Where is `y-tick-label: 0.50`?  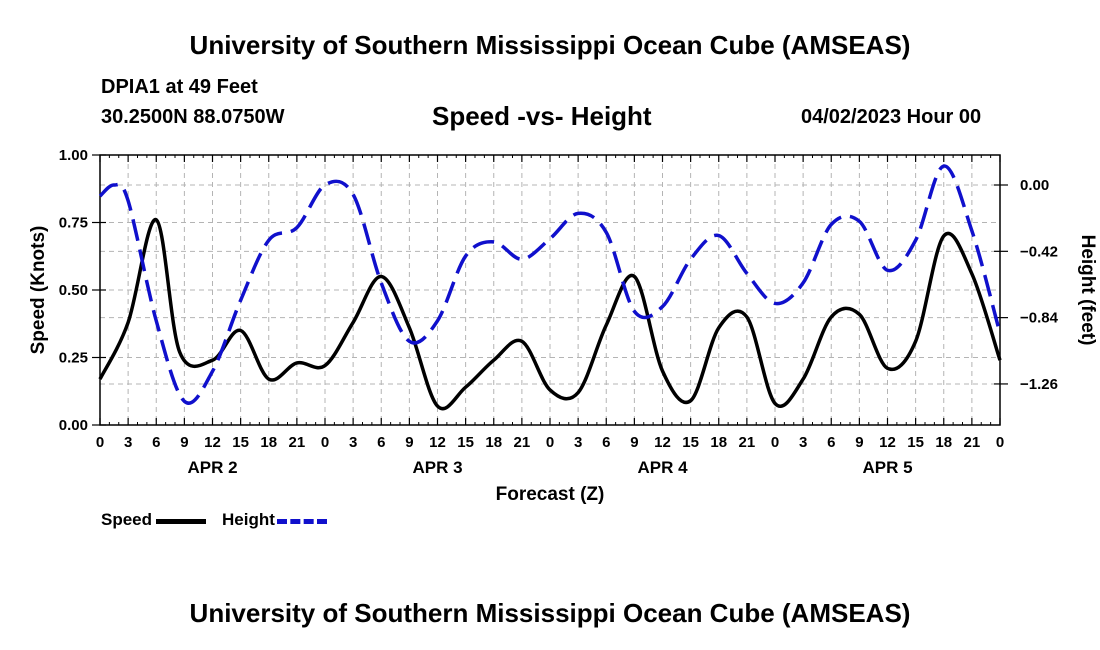 y-tick-label: 0.50 is located at coordinates (73, 290).